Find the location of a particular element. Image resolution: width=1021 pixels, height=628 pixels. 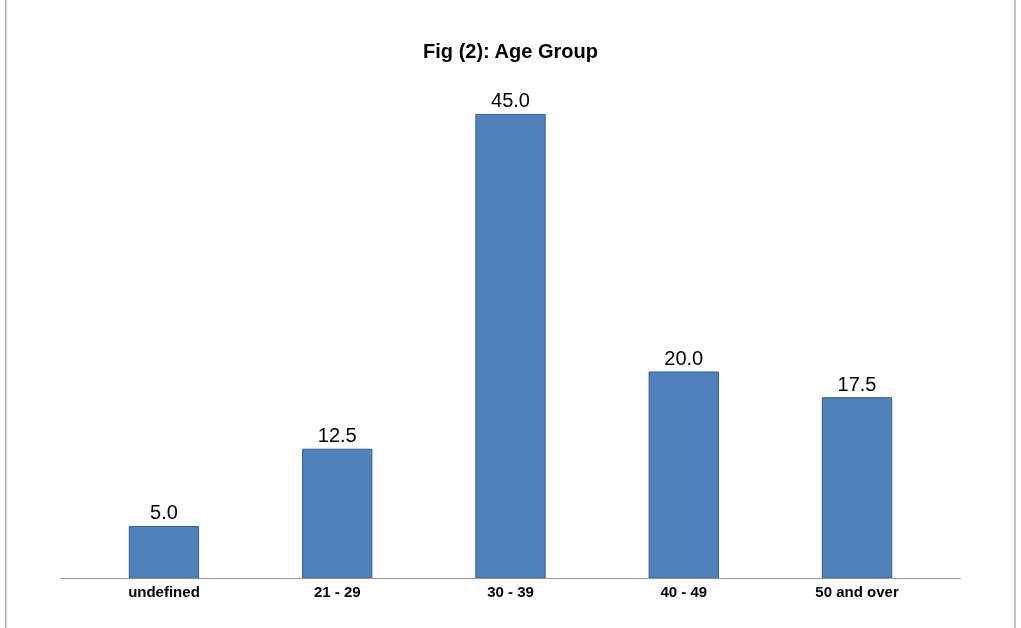

chart-title: Fig (2): Age Group is located at coordinates (510, 50).